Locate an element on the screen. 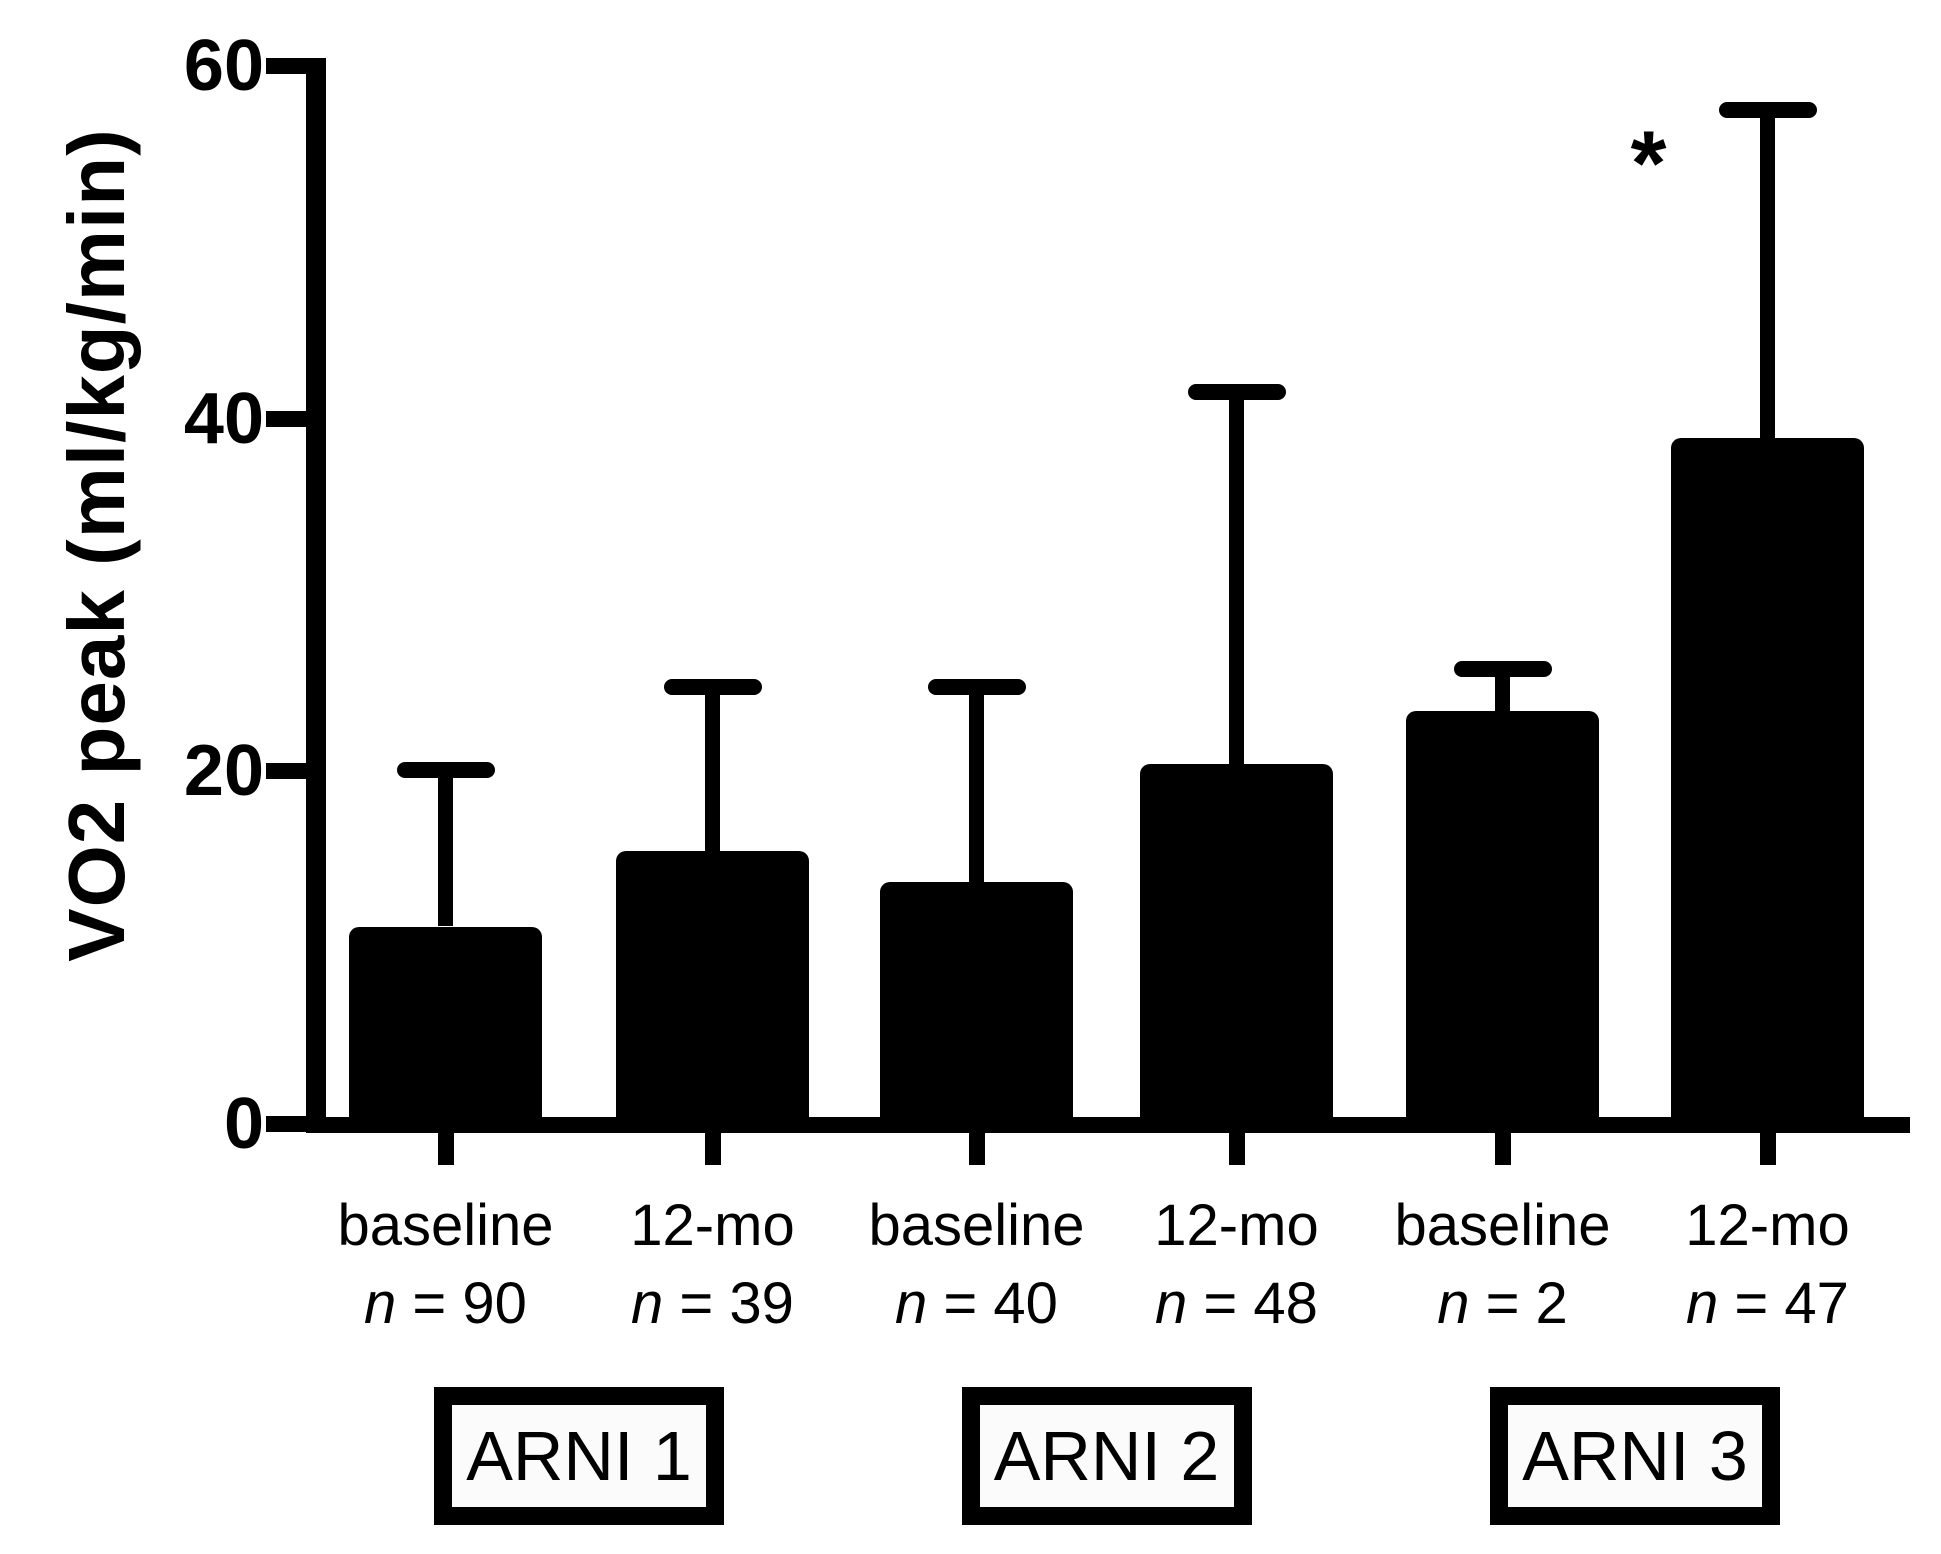 Image resolution: width=1941 pixels, height=1554 pixels. x-tick-label-n: n = 48 is located at coordinates (1237, 1304).